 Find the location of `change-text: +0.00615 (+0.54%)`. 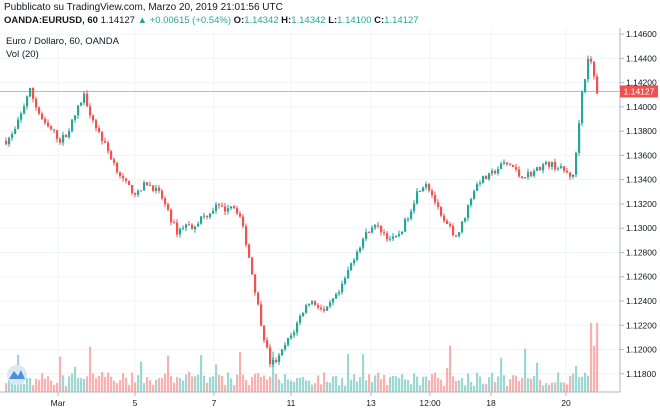

change-text: +0.00615 (+0.54%) is located at coordinates (190, 20).